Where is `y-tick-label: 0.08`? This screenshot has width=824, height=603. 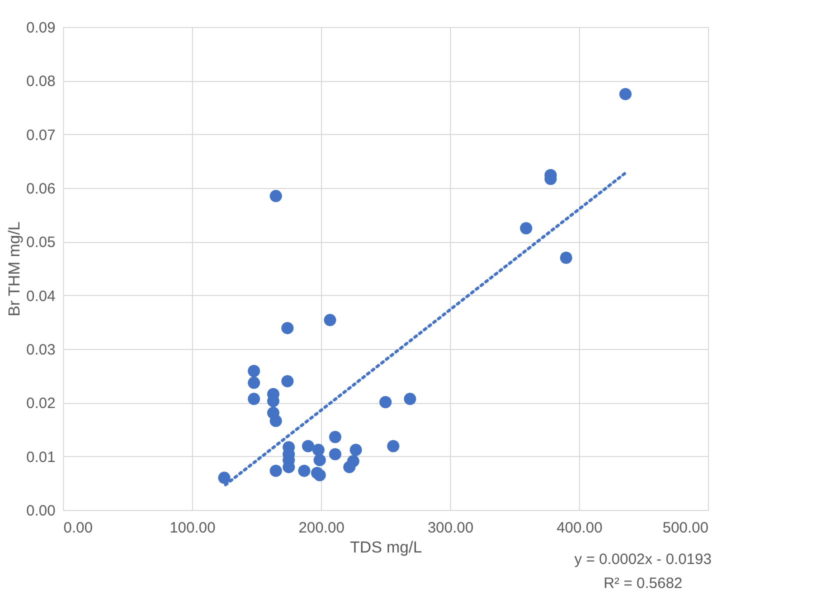
y-tick-label: 0.08 is located at coordinates (41, 81).